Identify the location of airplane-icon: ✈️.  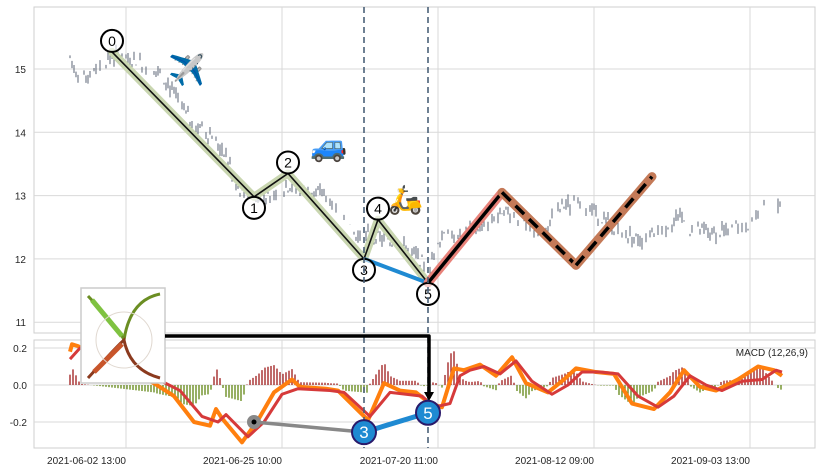
(187, 70).